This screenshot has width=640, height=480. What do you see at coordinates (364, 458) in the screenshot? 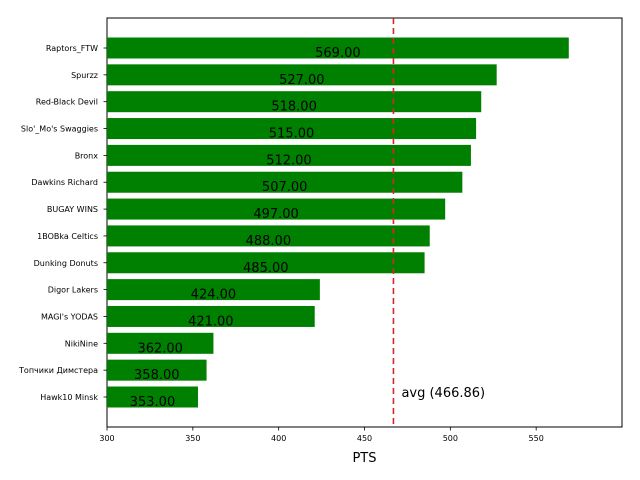
I see `x-axis-title: PTS` at bounding box center [364, 458].